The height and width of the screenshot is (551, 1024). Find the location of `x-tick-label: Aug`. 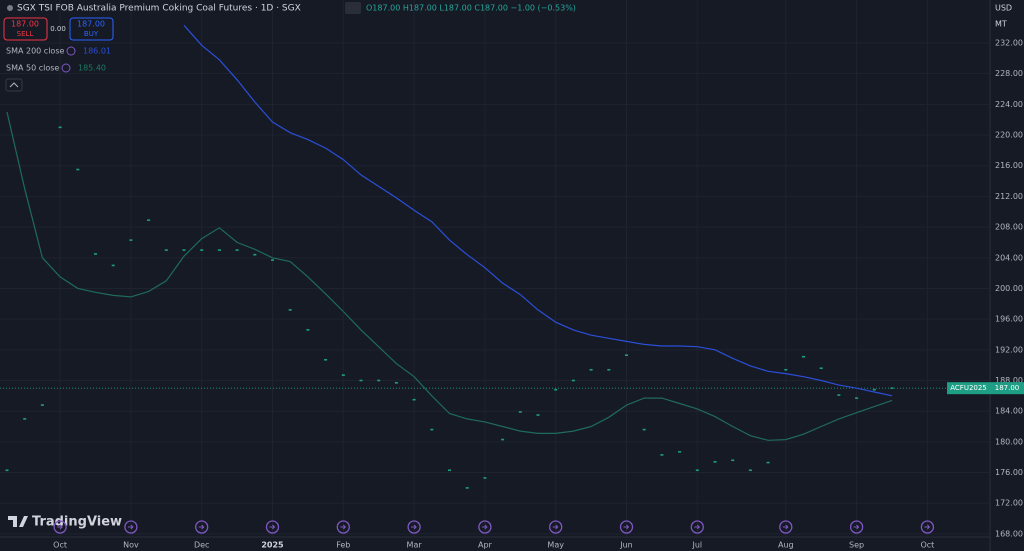

x-tick-label: Aug is located at coordinates (786, 545).